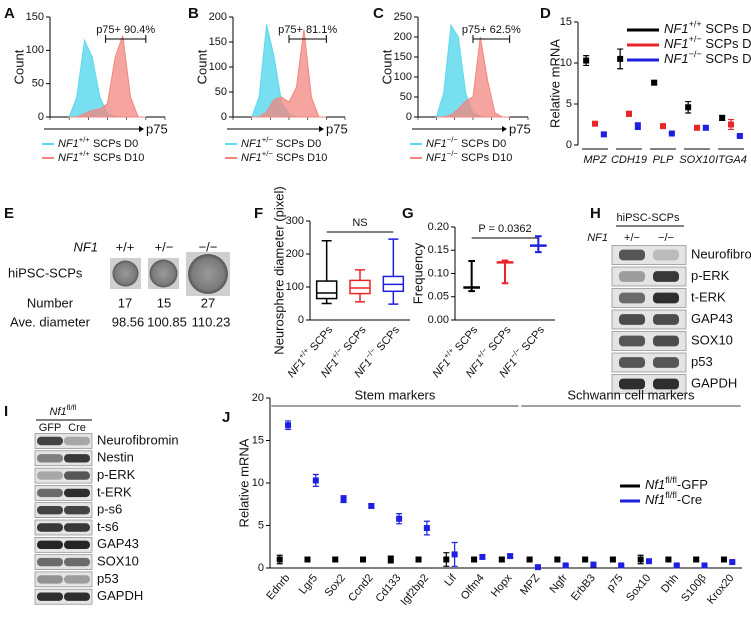 The image size is (751, 618). What do you see at coordinates (530, 585) in the screenshot?
I see `x-tick-label: MPZ` at bounding box center [530, 585].